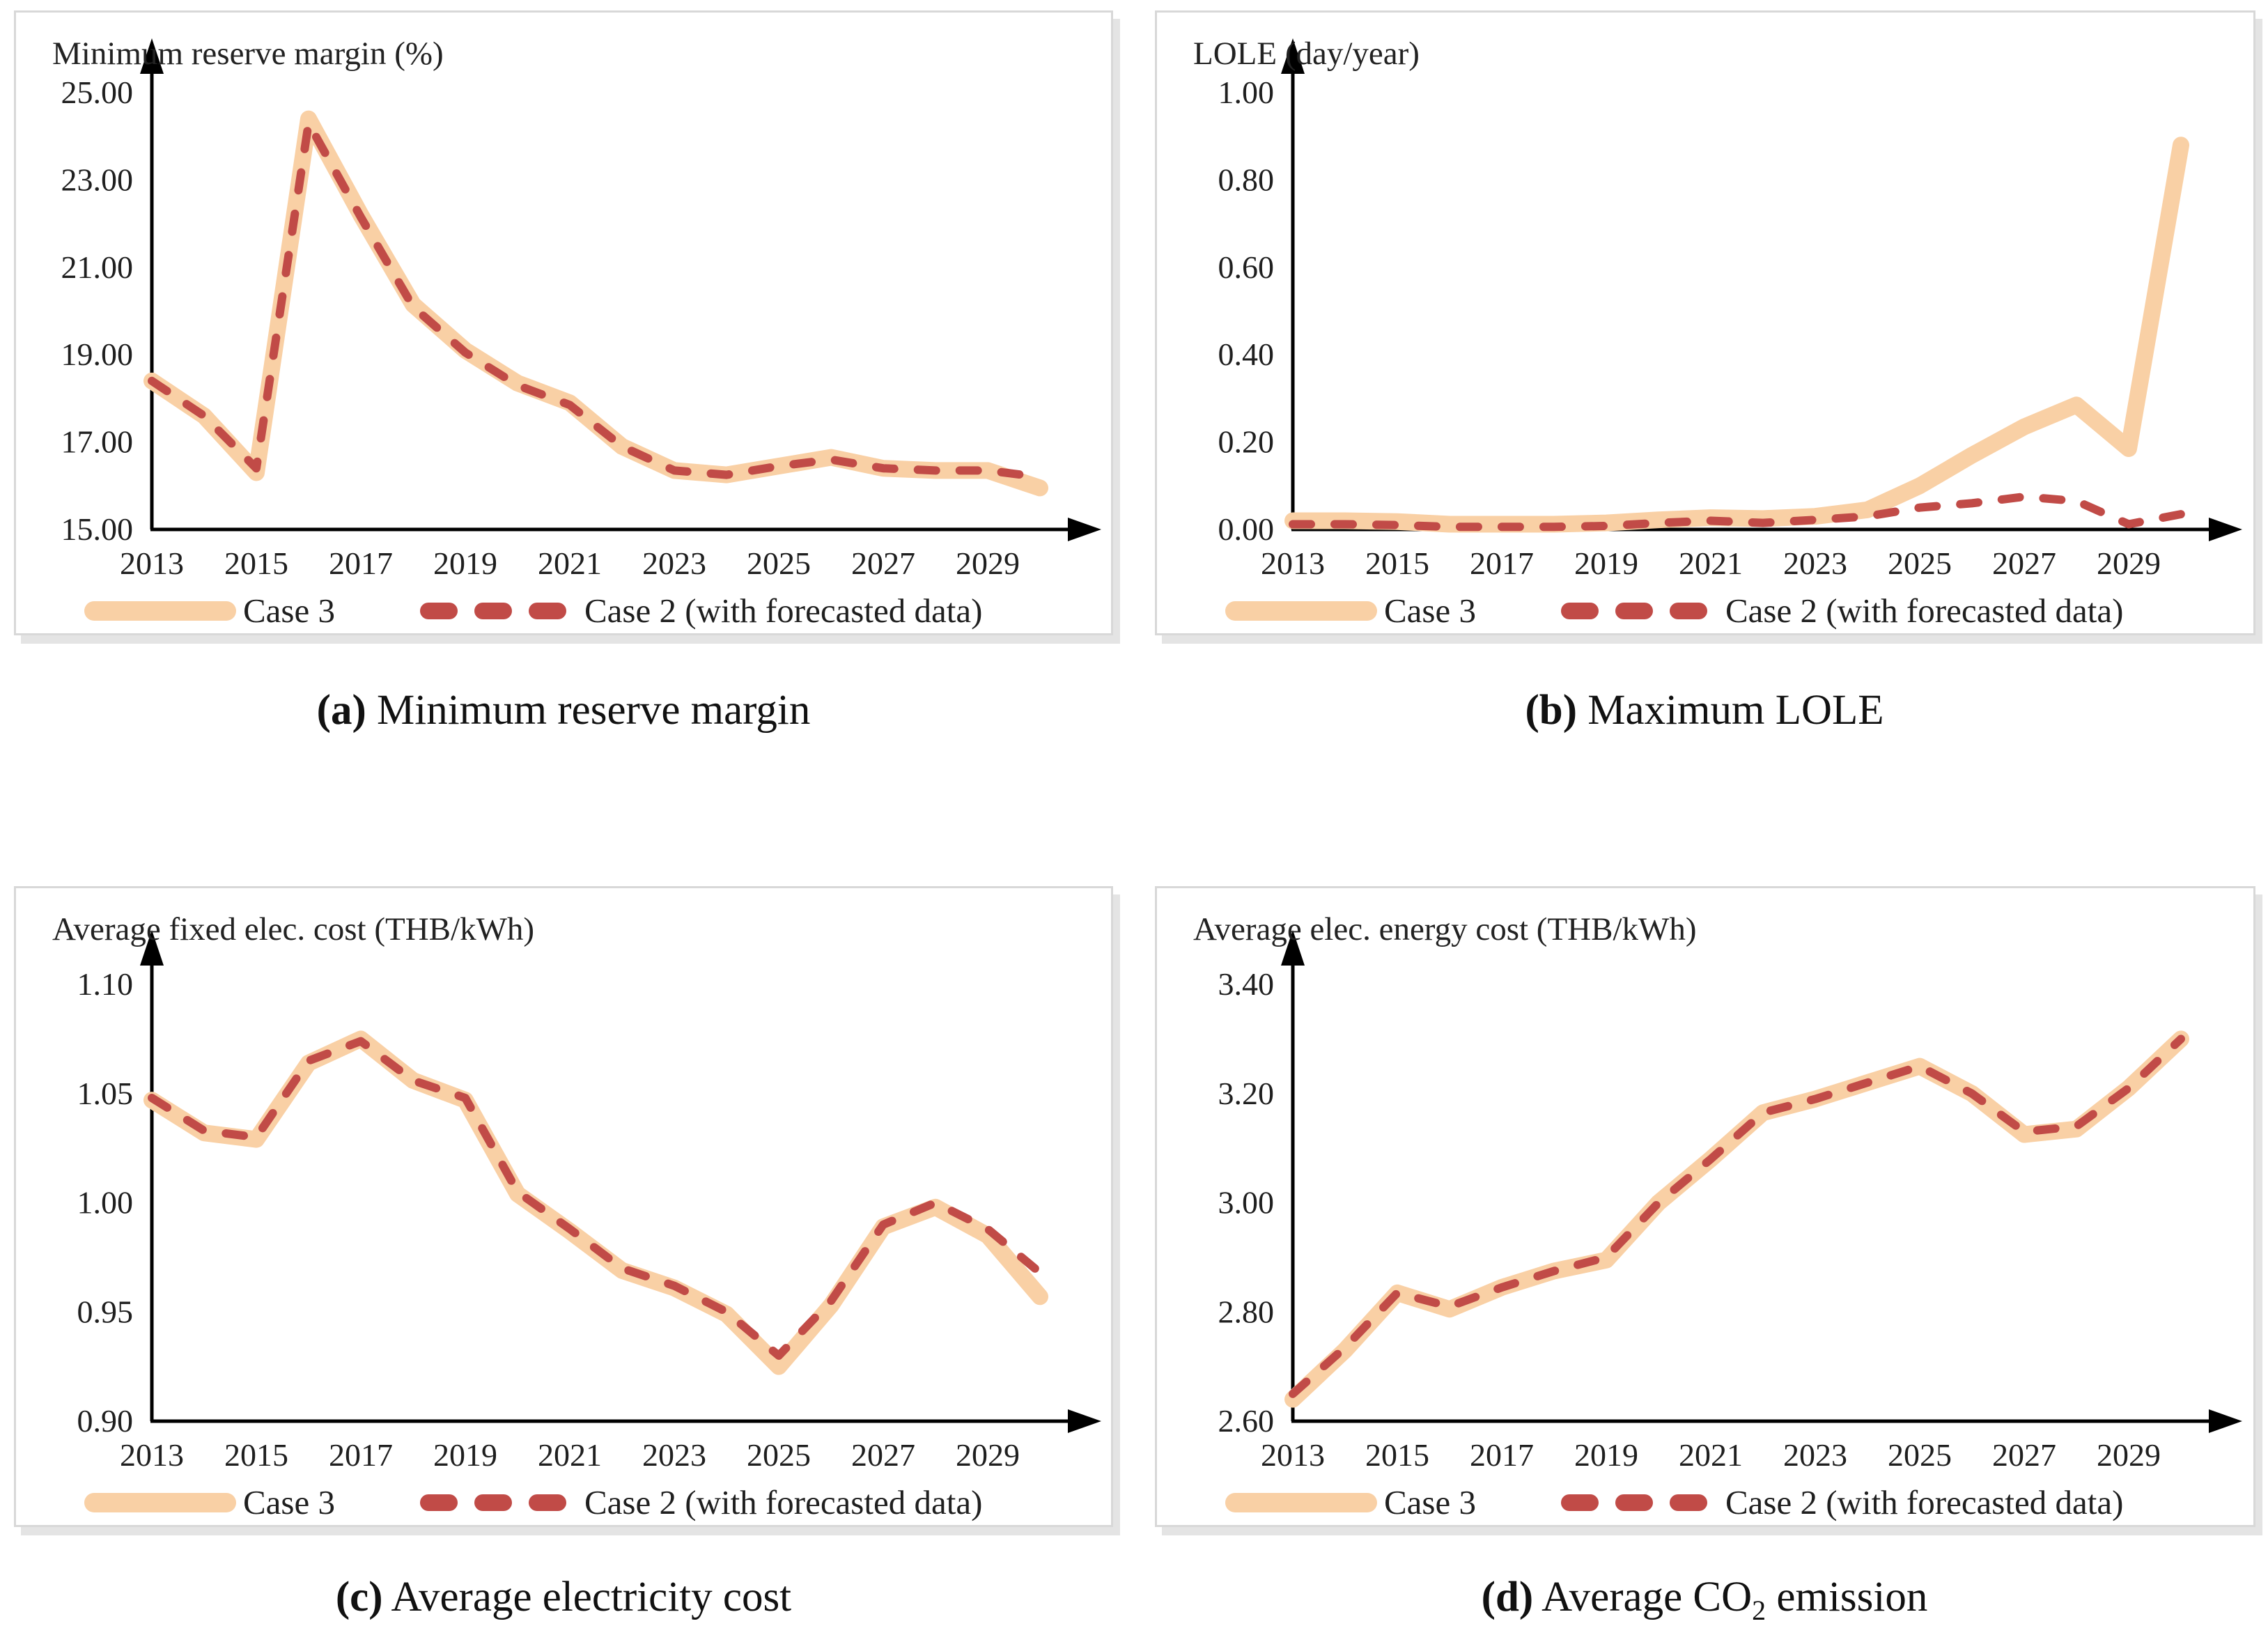  Describe the element at coordinates (1704, 1600) in the screenshot. I see `caption-d: (d) Average CO2 emission` at that location.